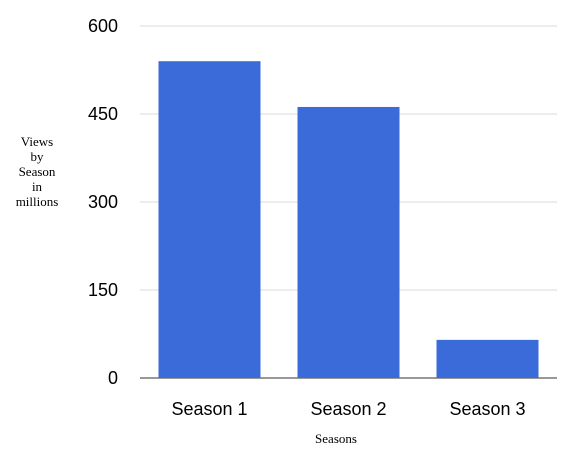 The image size is (574, 455). What do you see at coordinates (37, 141) in the screenshot?
I see `y-axis-title-line: Views` at bounding box center [37, 141].